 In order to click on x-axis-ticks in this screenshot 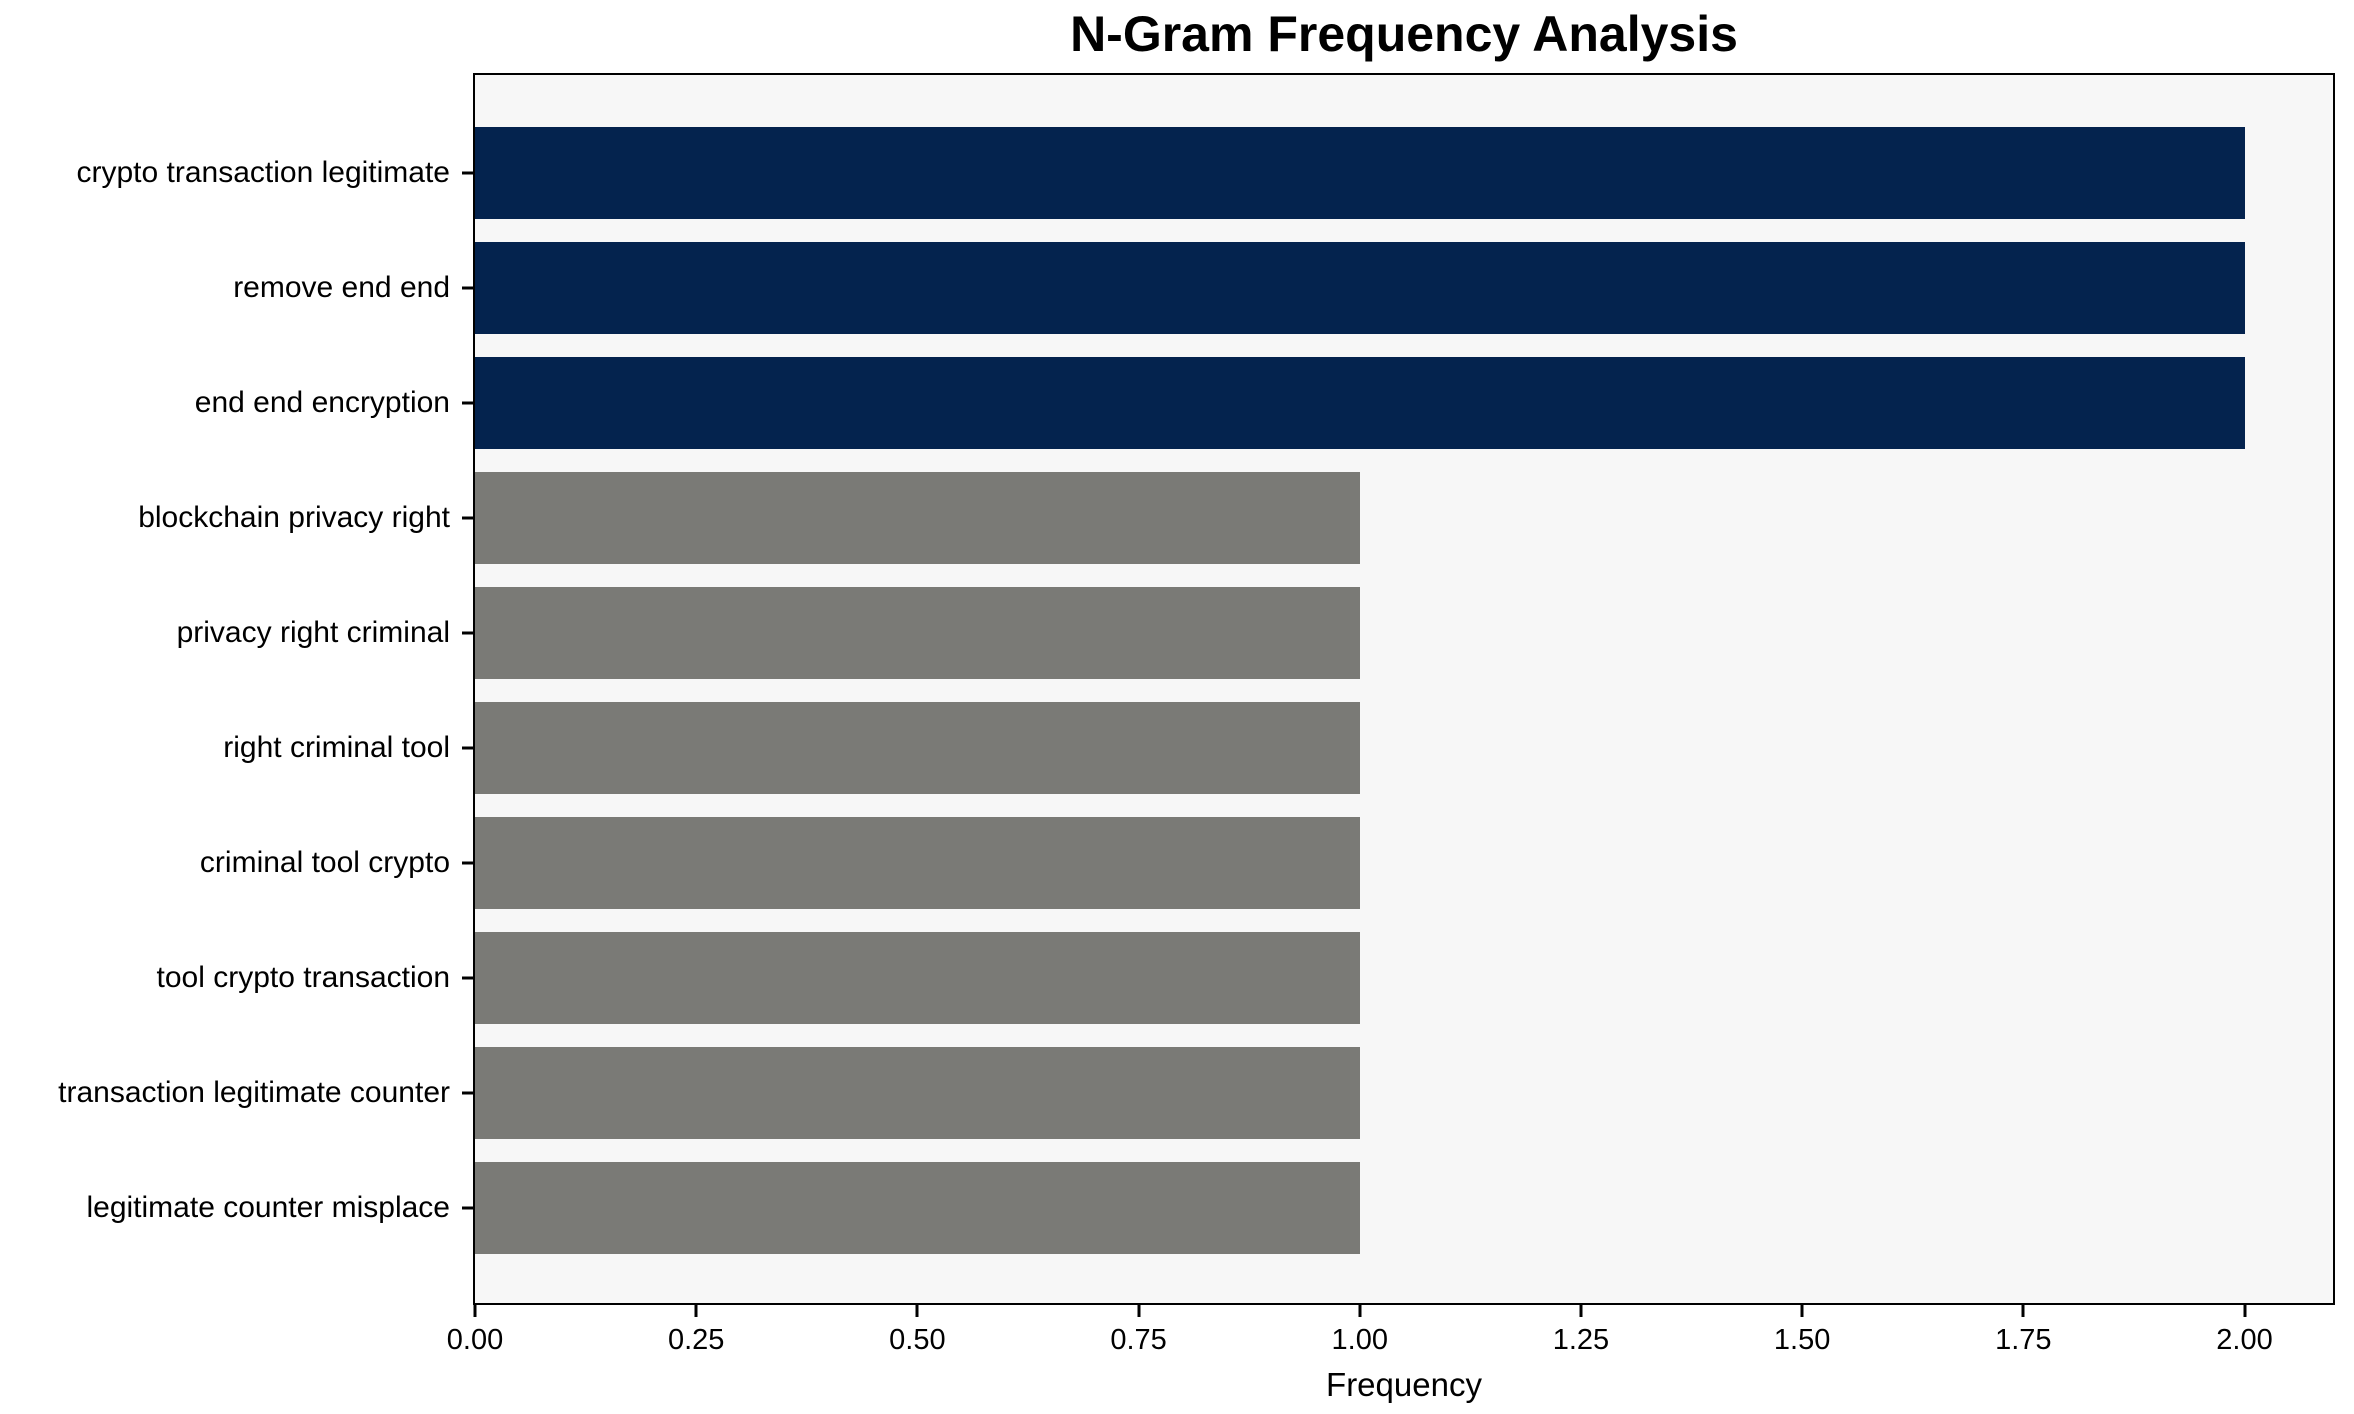, I will do `click(1403, 1311)`.